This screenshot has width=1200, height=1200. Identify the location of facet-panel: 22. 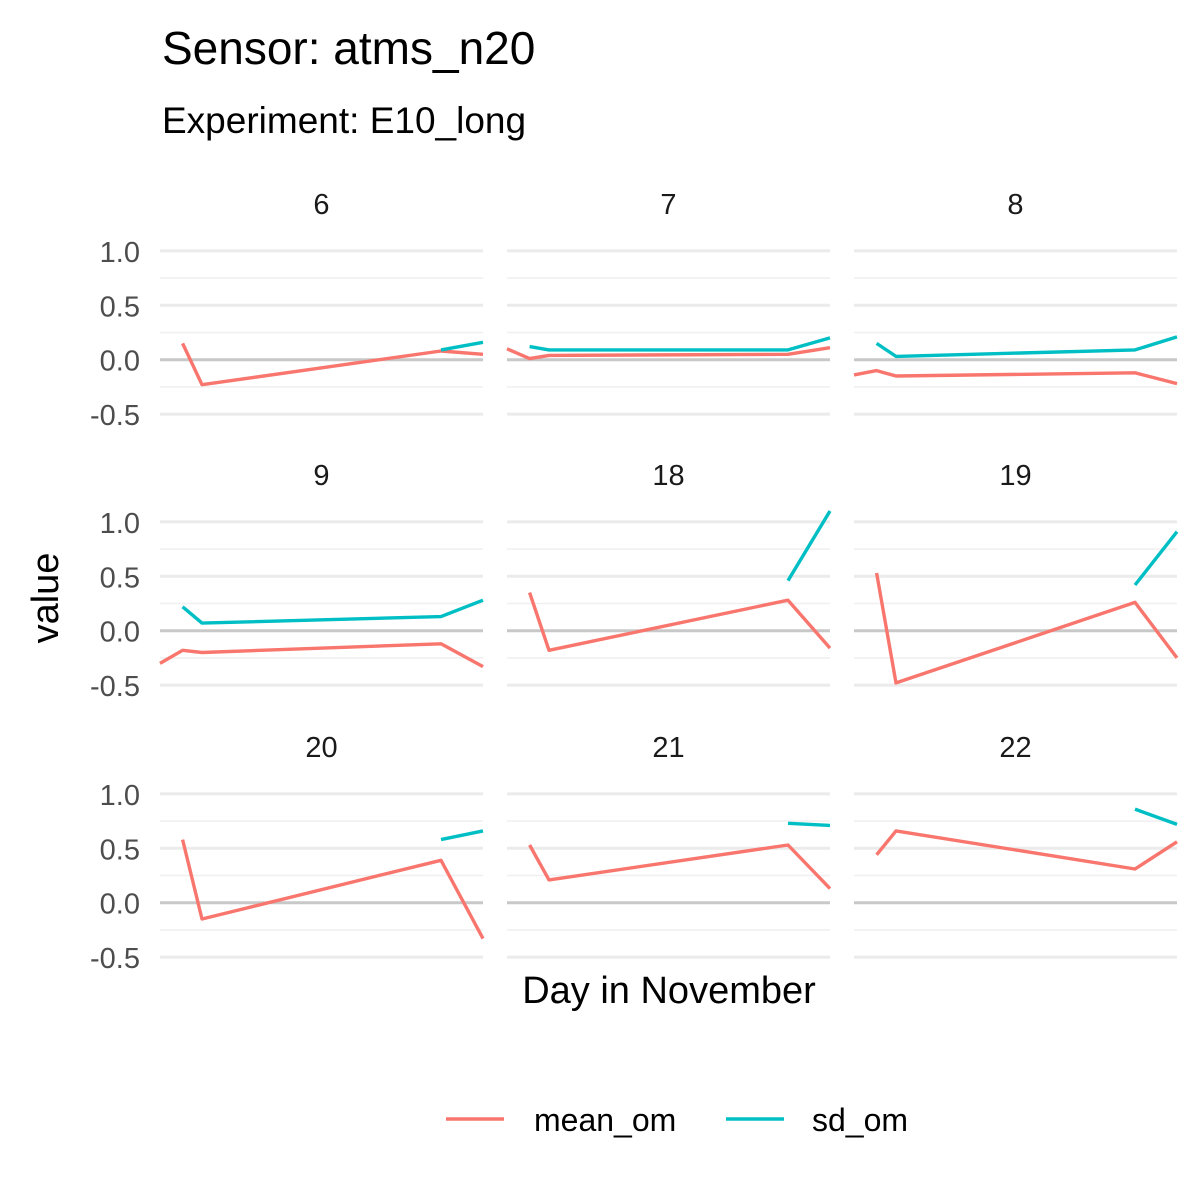
(1016, 845).